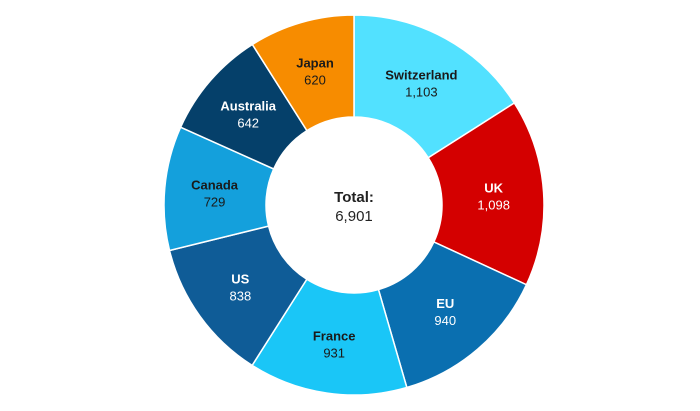 Image resolution: width=700 pixels, height=411 pixels. What do you see at coordinates (421, 91) in the screenshot?
I see `slice-value-switzerland: 1,103` at bounding box center [421, 91].